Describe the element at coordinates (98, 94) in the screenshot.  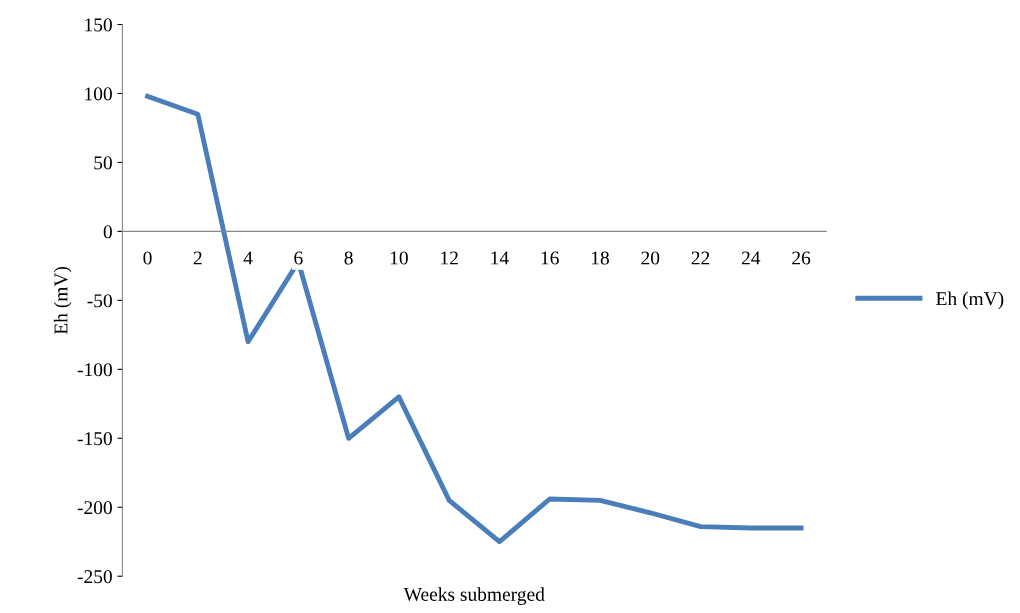
I see `y-tick-label: 100` at that location.